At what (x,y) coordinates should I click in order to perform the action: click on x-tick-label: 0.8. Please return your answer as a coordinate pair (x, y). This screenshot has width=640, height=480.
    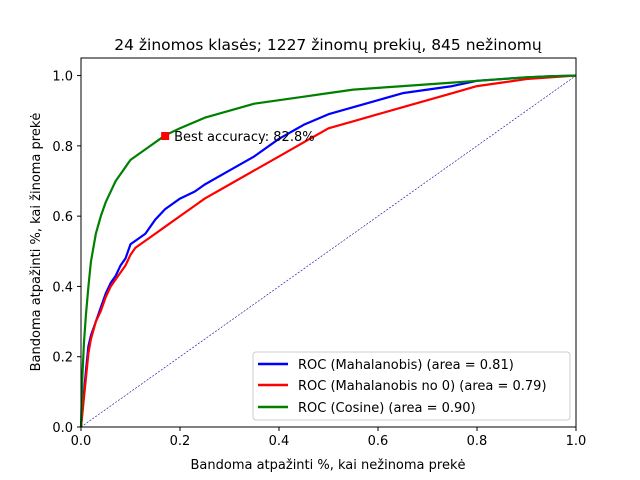
    Looking at the image, I should click on (477, 441).